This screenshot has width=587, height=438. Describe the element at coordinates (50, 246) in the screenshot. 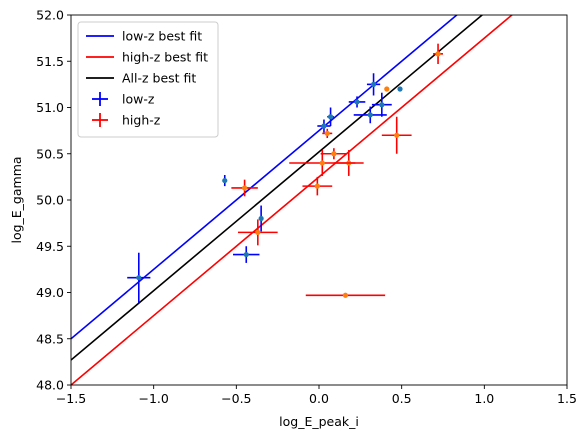

I see `y-tick-label: 49.5` at that location.